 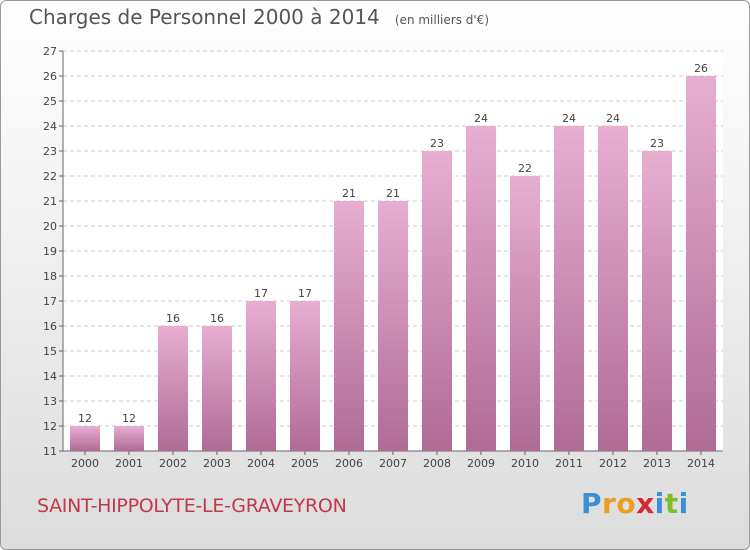 I want to click on x-tick-label: 2008, so click(x=437, y=463).